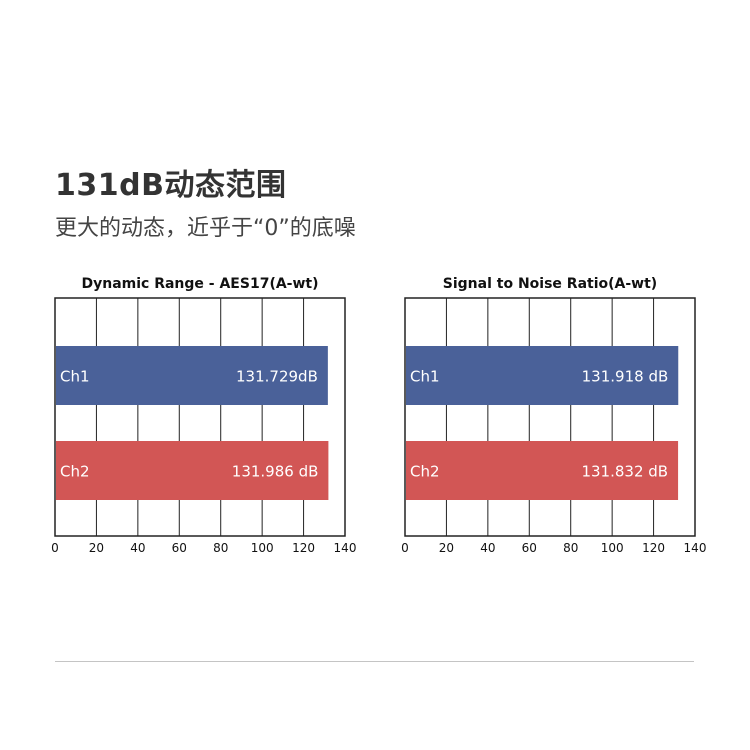 This screenshot has height=750, width=750. I want to click on page-title: 131dB动态范围, so click(171, 185).